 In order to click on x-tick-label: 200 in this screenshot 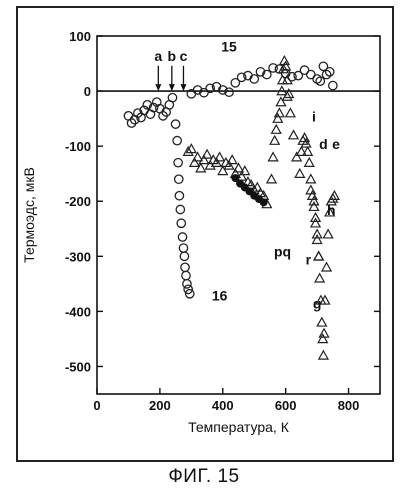, I will do `click(160, 405)`.